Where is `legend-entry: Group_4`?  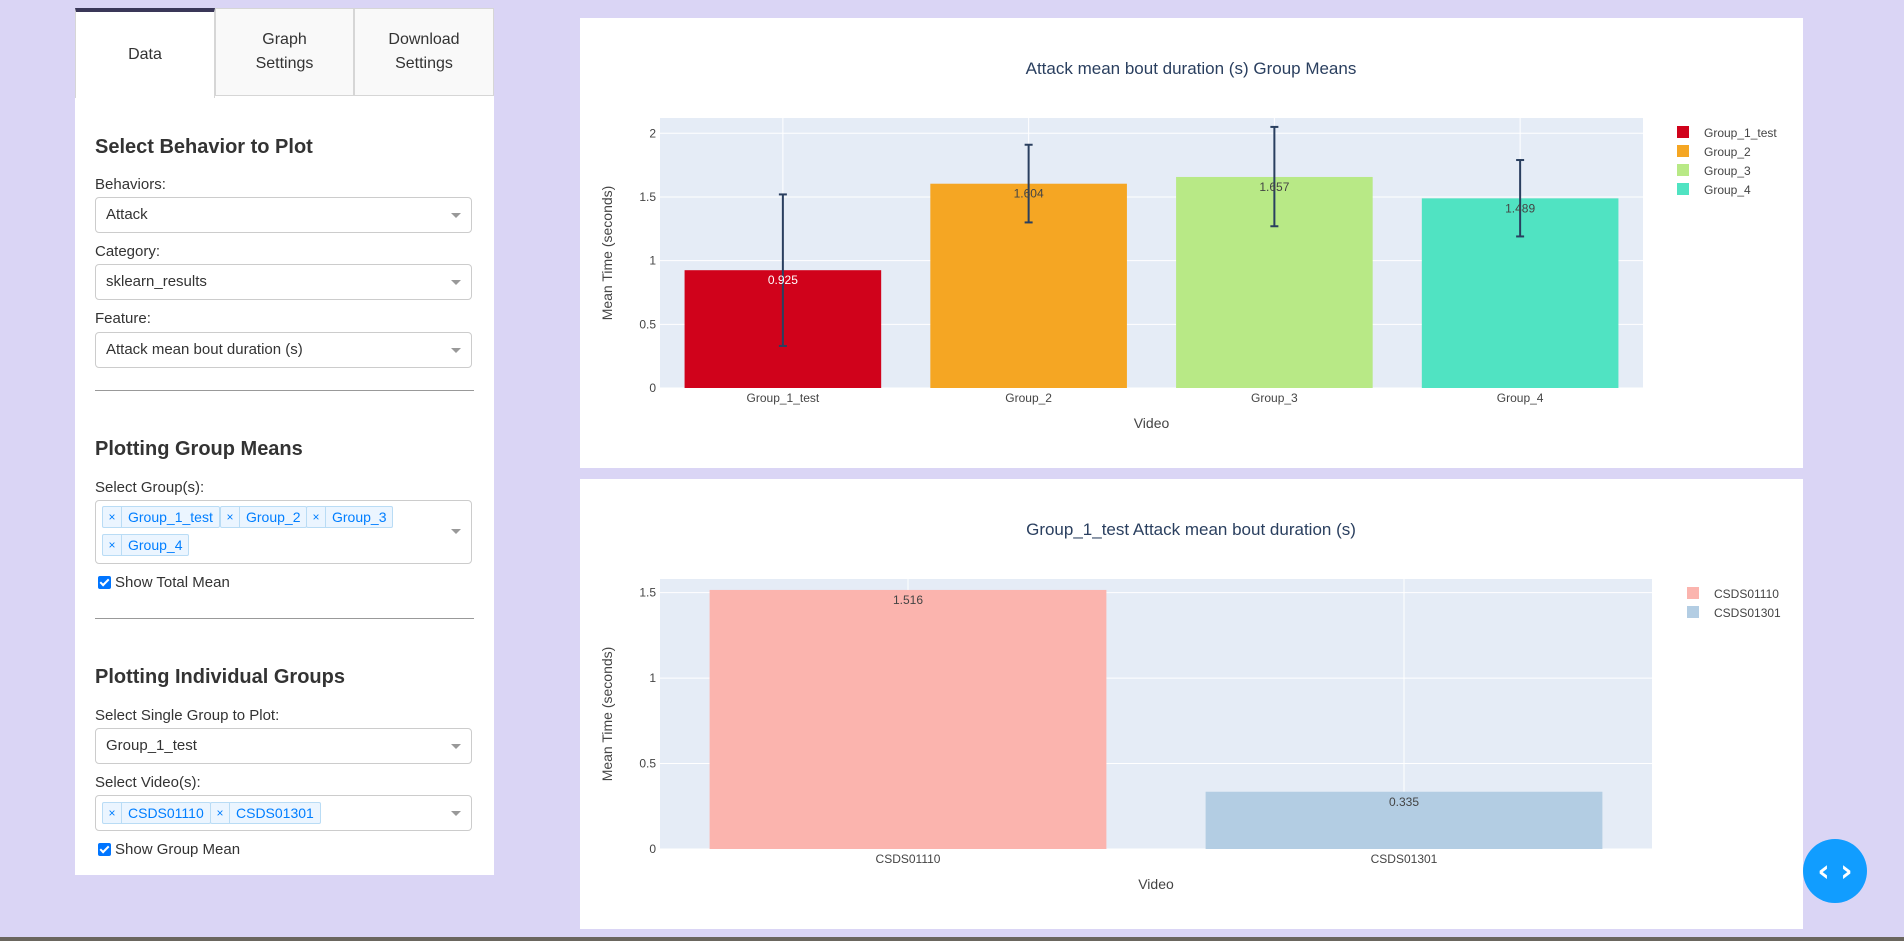 legend-entry: Group_4 is located at coordinates (1727, 190).